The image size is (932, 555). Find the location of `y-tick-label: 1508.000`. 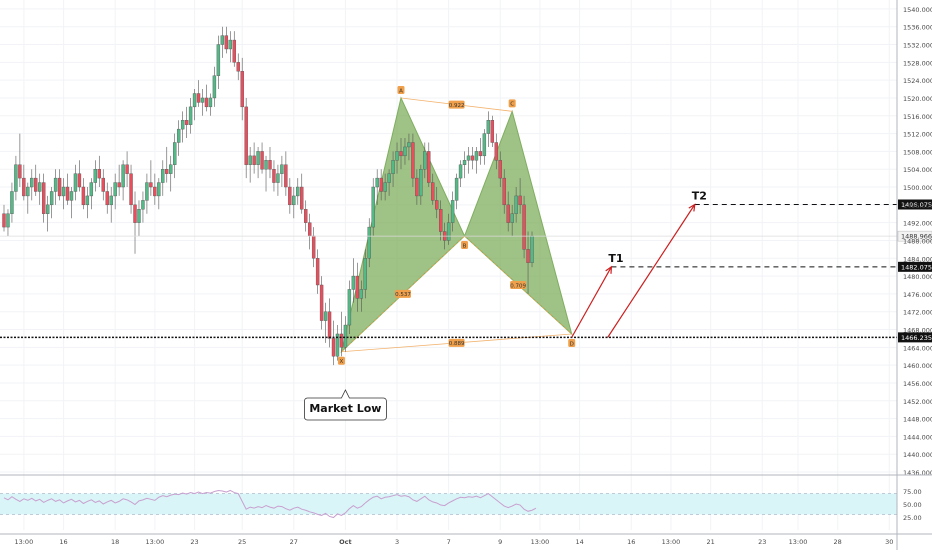

y-tick-label: 1508.000 is located at coordinates (917, 152).